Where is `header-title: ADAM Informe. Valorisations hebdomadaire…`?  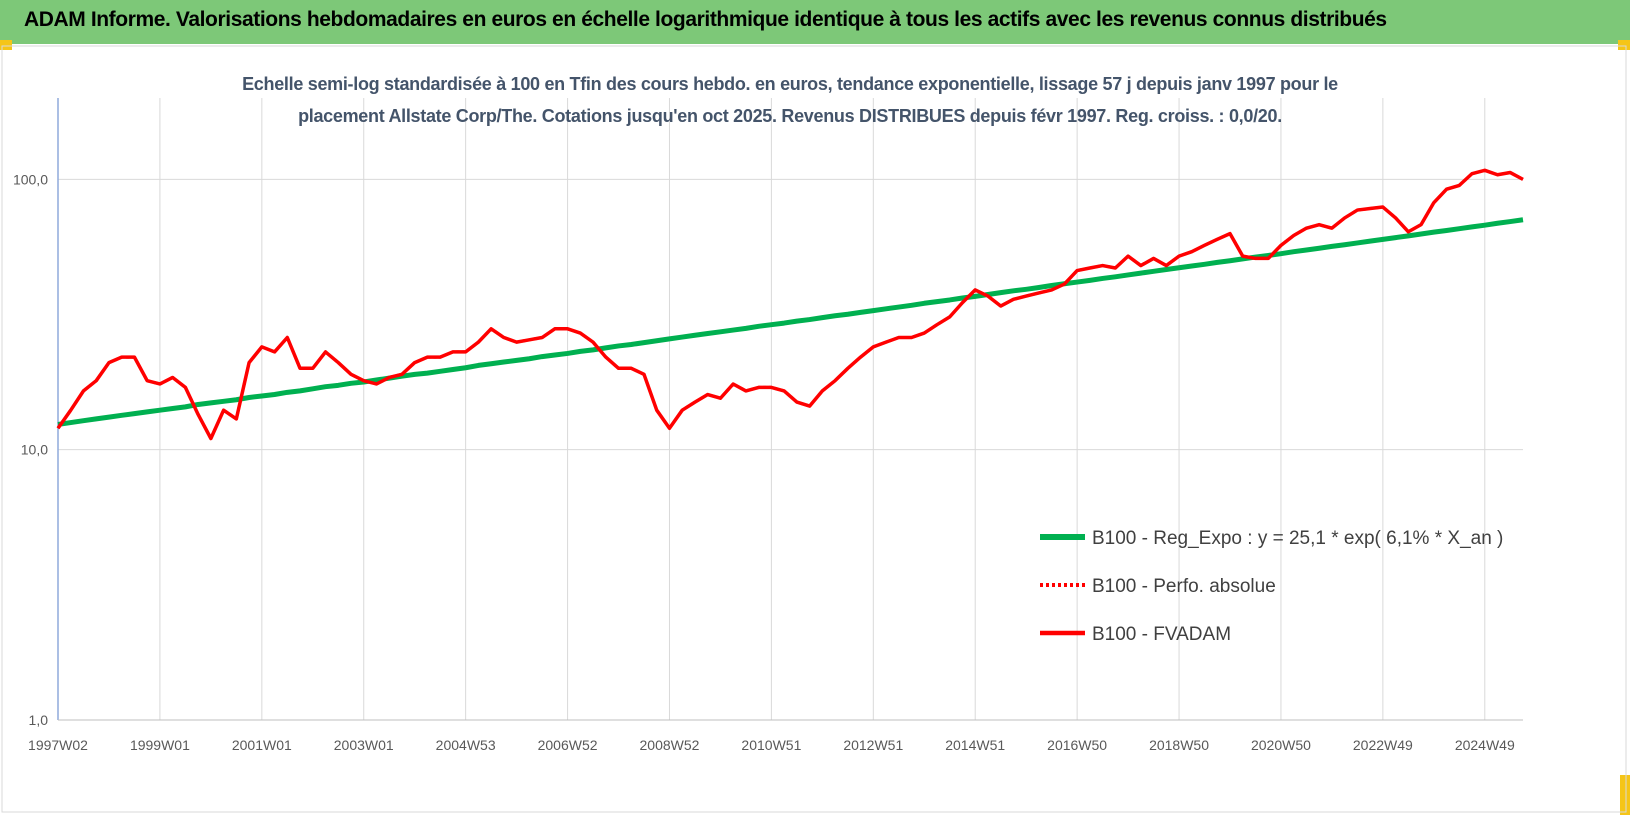 header-title: ADAM Informe. Valorisations hebdomadaire… is located at coordinates (705, 19).